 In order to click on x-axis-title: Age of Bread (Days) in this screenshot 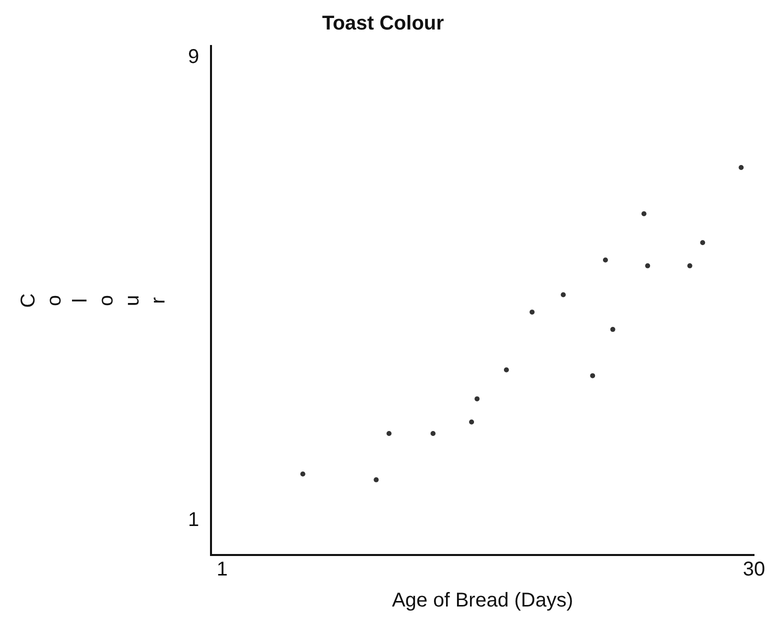, I will do `click(483, 601)`.